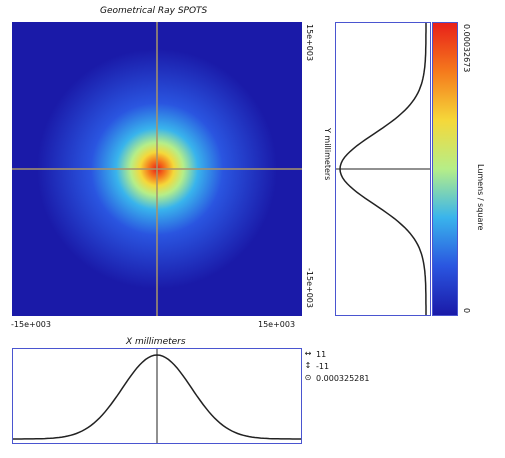 The image size is (505, 458). Describe the element at coordinates (323, 366) in the screenshot. I see `readout-v-value: -11` at that location.